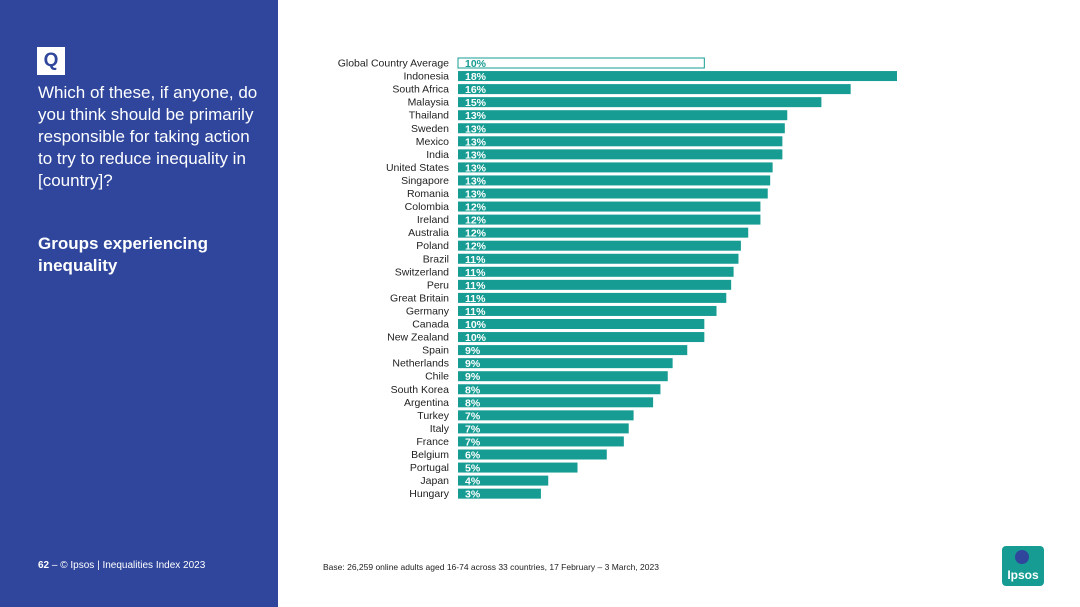 This screenshot has width=1080, height=607. I want to click on data-label: 15%, so click(476, 103).